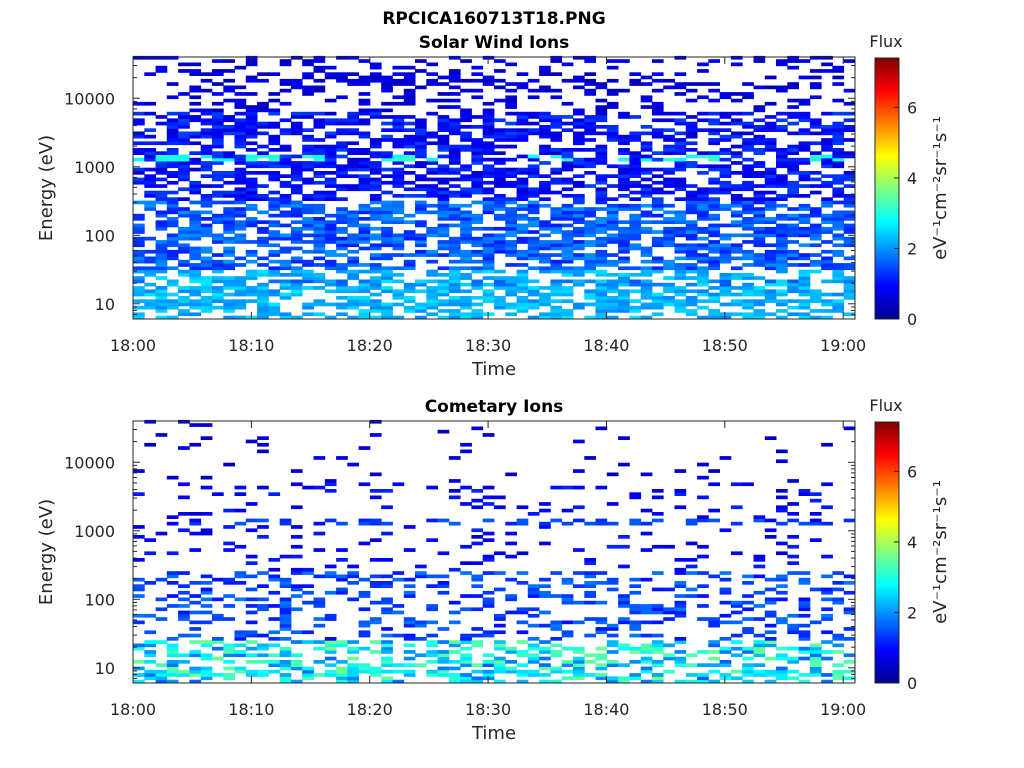 This screenshot has width=1024, height=768. Describe the element at coordinates (606, 709) in the screenshot. I see `x-tick-label: 18:40` at that location.